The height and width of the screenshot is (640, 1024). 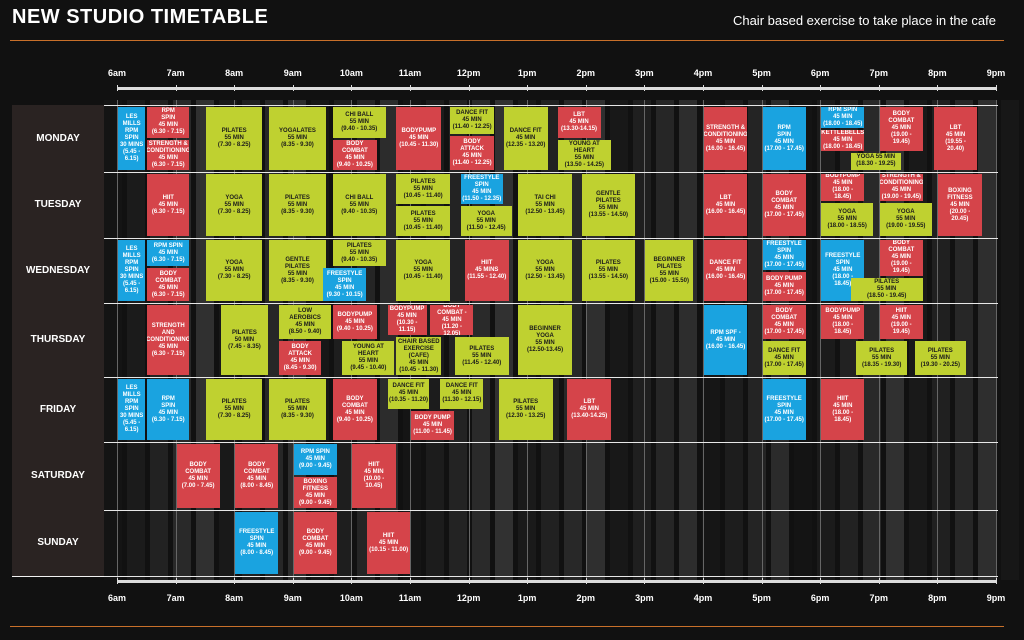 I want to click on class-block: RPM SPIN 45 MIN (9.00 - 9.45), so click(x=315, y=459).